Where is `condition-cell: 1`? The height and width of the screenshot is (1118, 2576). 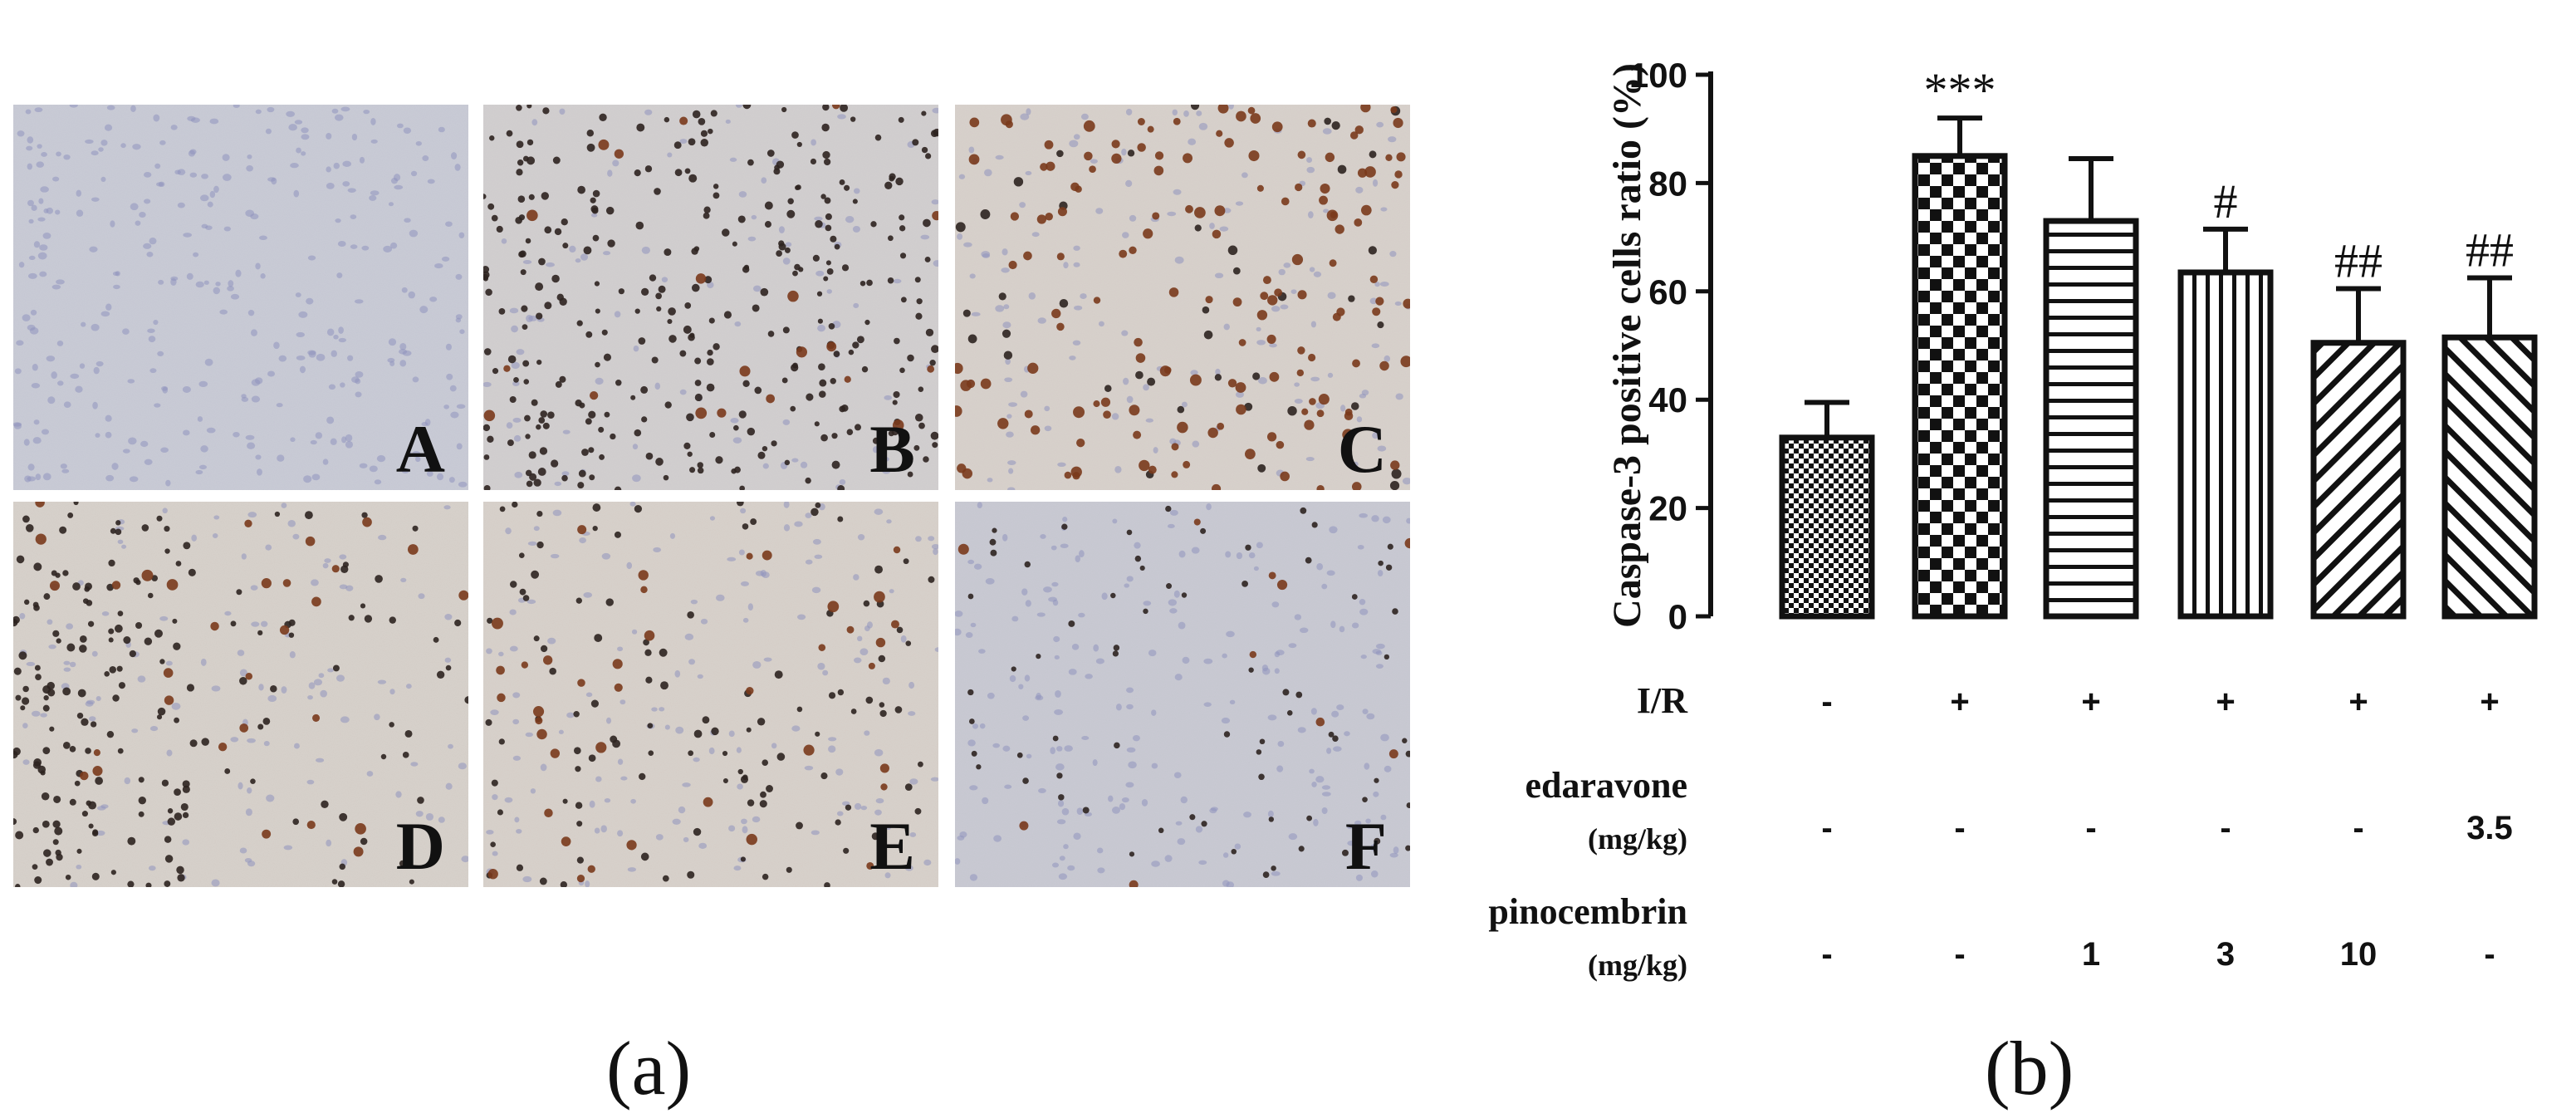
condition-cell: 1 is located at coordinates (2091, 954).